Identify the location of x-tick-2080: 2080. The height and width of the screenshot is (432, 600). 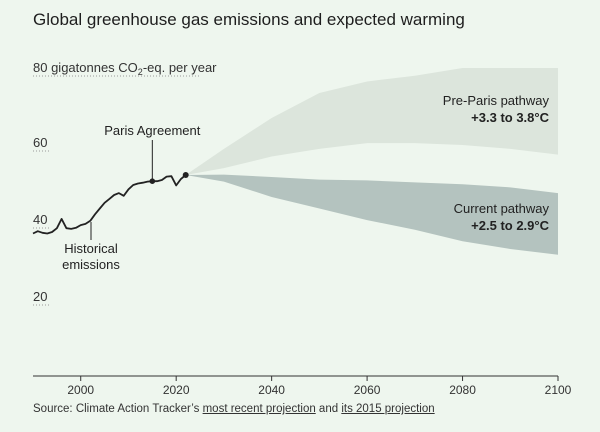
(462, 390).